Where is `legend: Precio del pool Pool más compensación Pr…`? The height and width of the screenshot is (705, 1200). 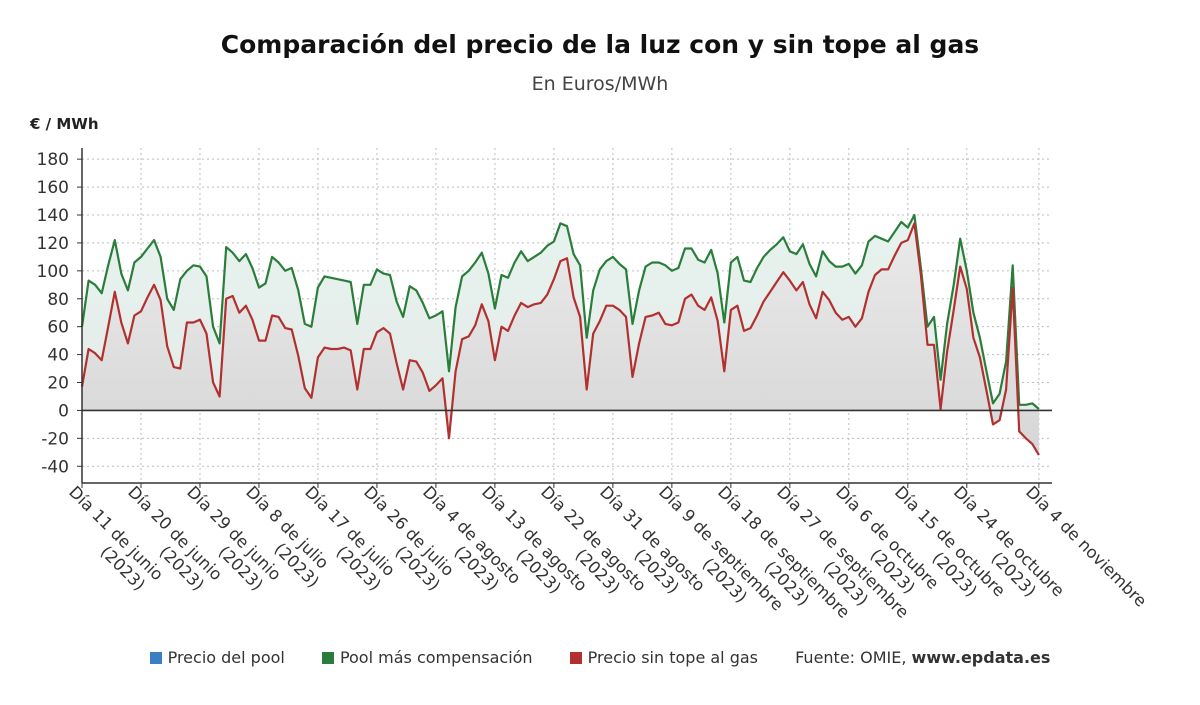 legend: Precio del pool Pool más compensación Pr… is located at coordinates (600, 657).